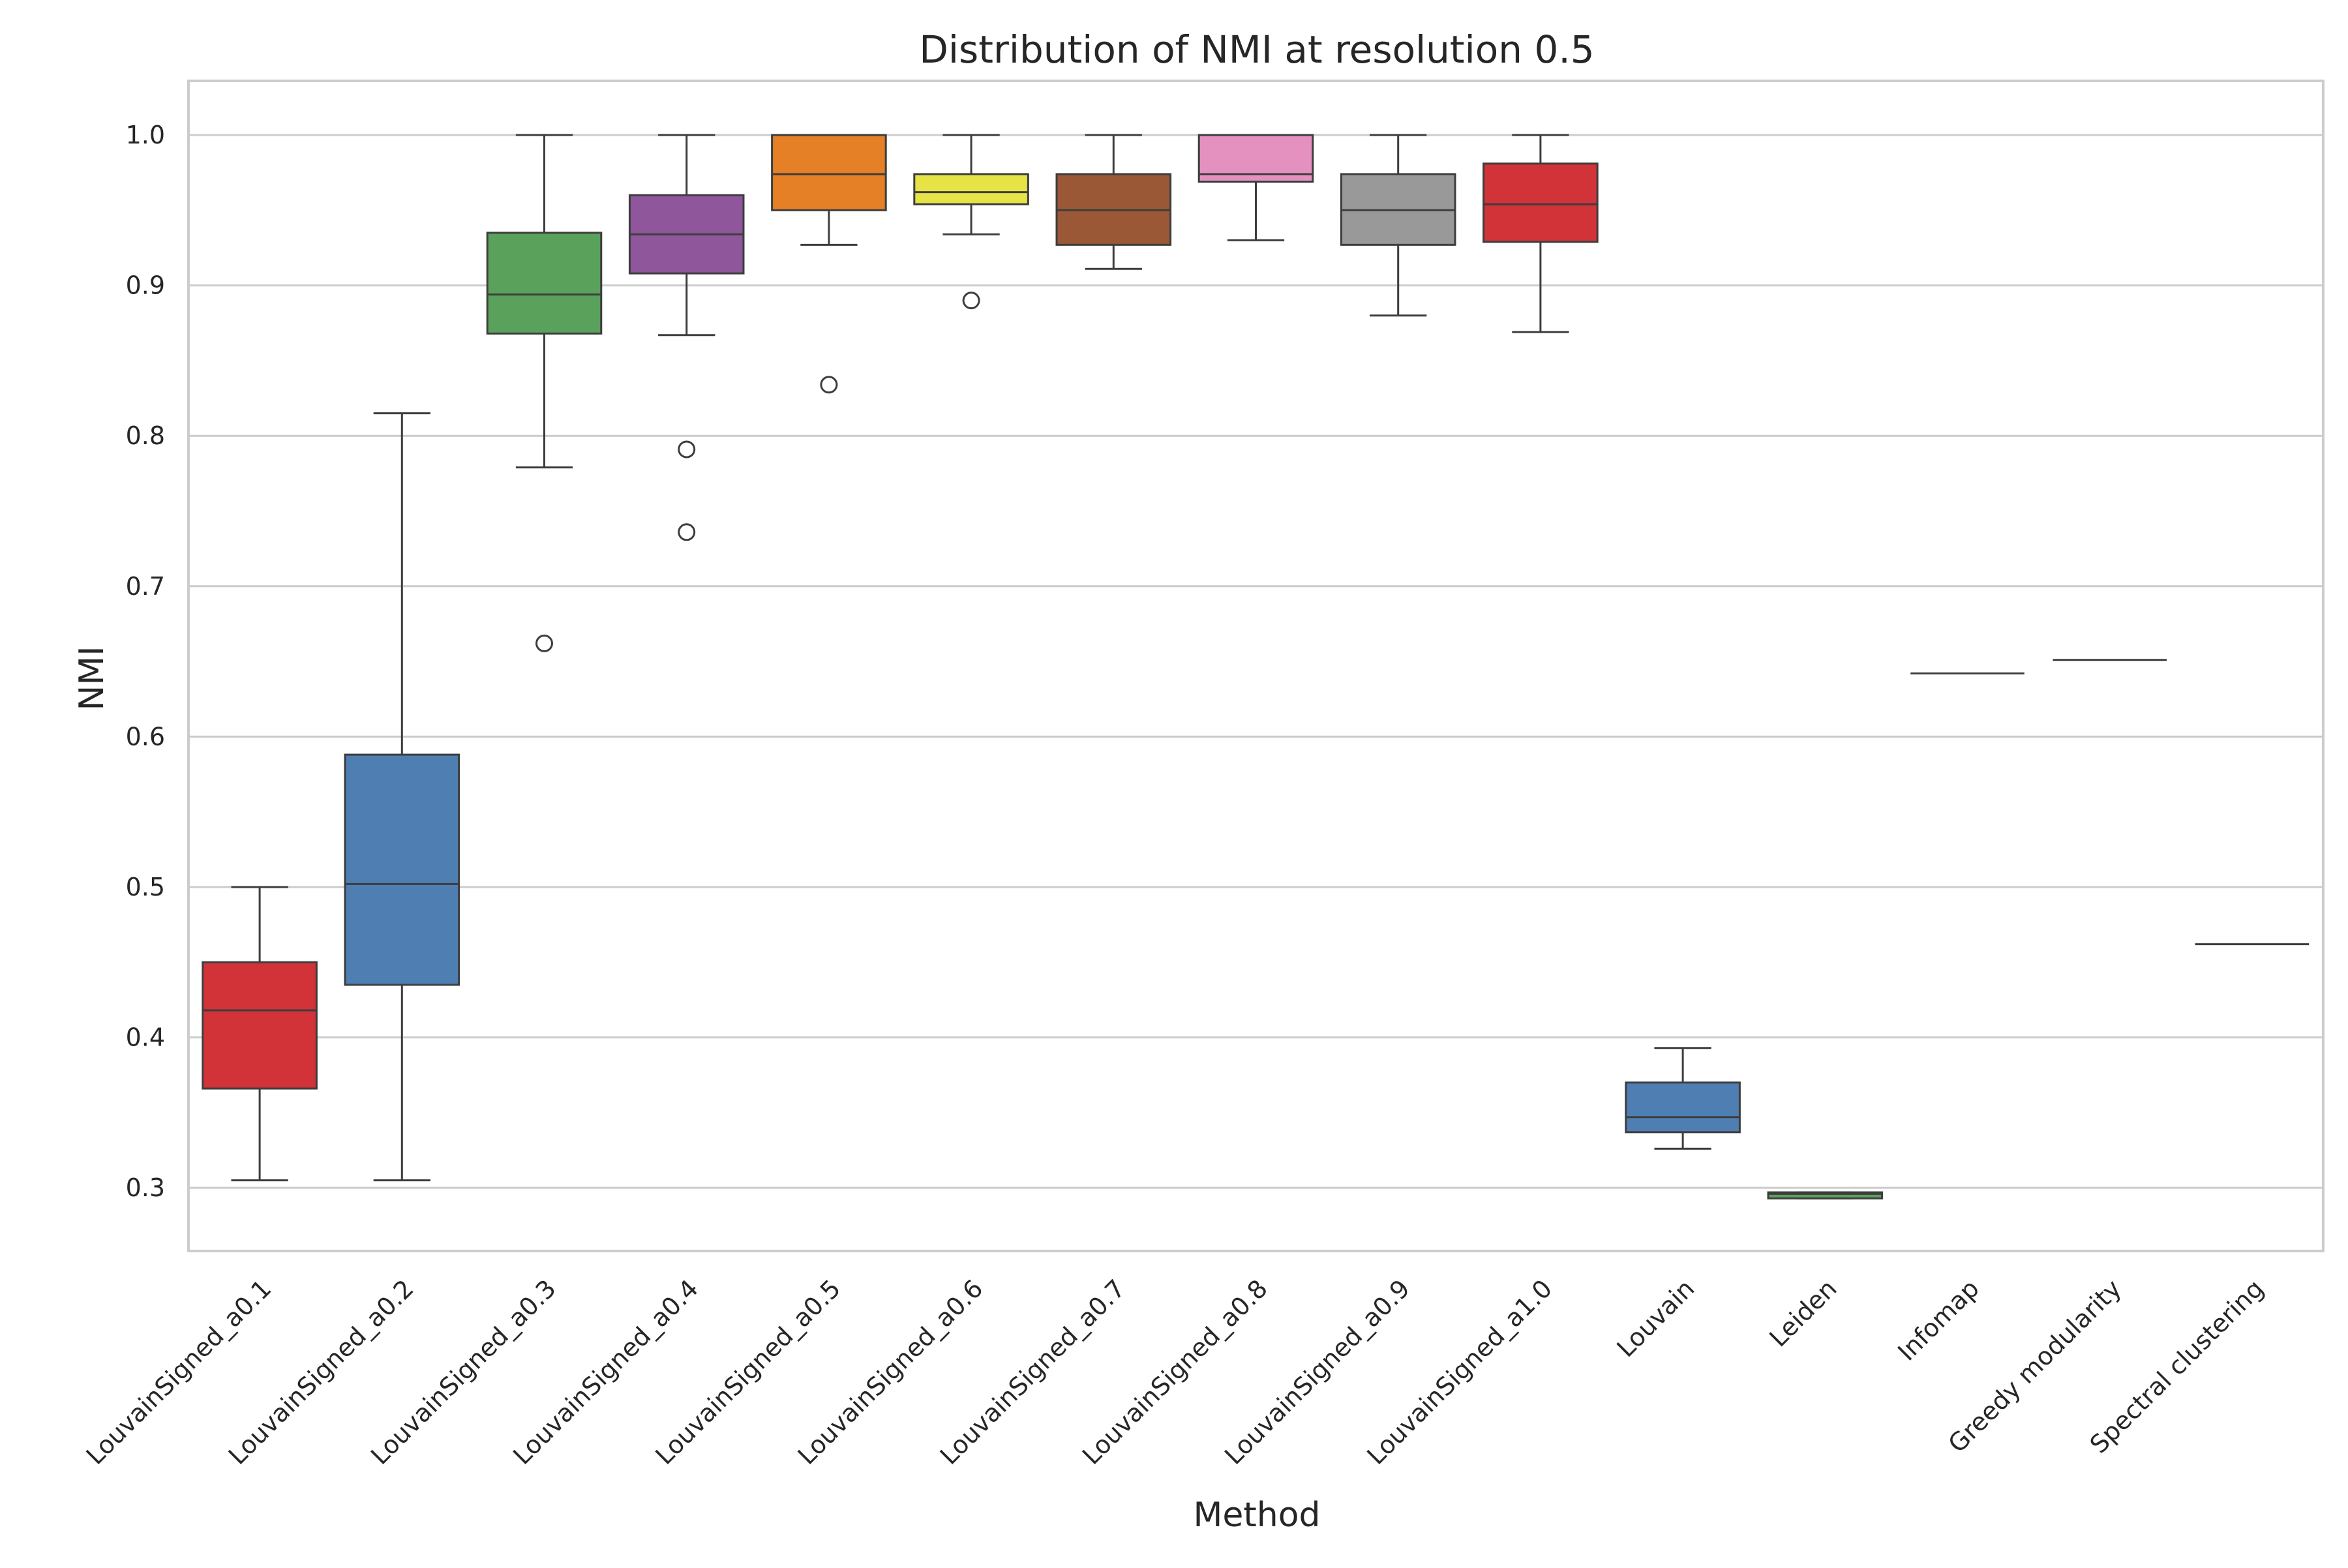  Describe the element at coordinates (1656, 1318) in the screenshot. I see `x-tick-label: Louvain` at that location.